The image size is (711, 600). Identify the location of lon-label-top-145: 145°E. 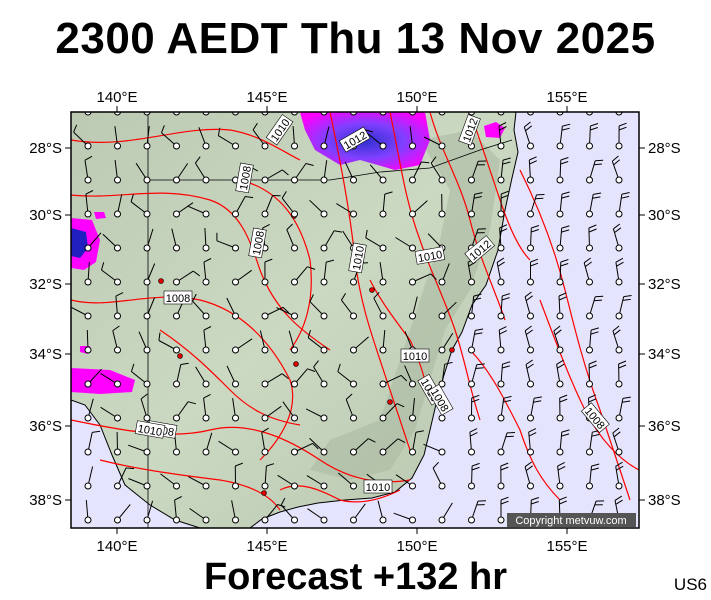
(266, 97).